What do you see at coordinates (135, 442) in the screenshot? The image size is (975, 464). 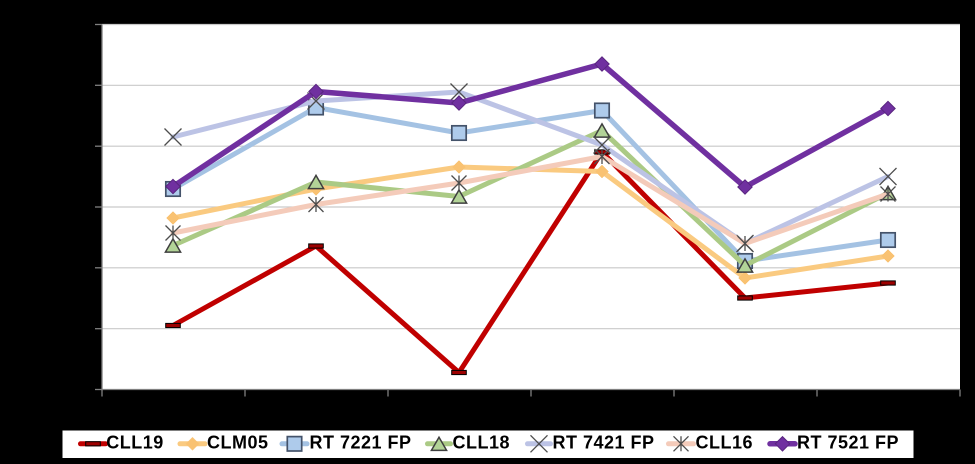 I see `svg-text: CLL19` at bounding box center [135, 442].